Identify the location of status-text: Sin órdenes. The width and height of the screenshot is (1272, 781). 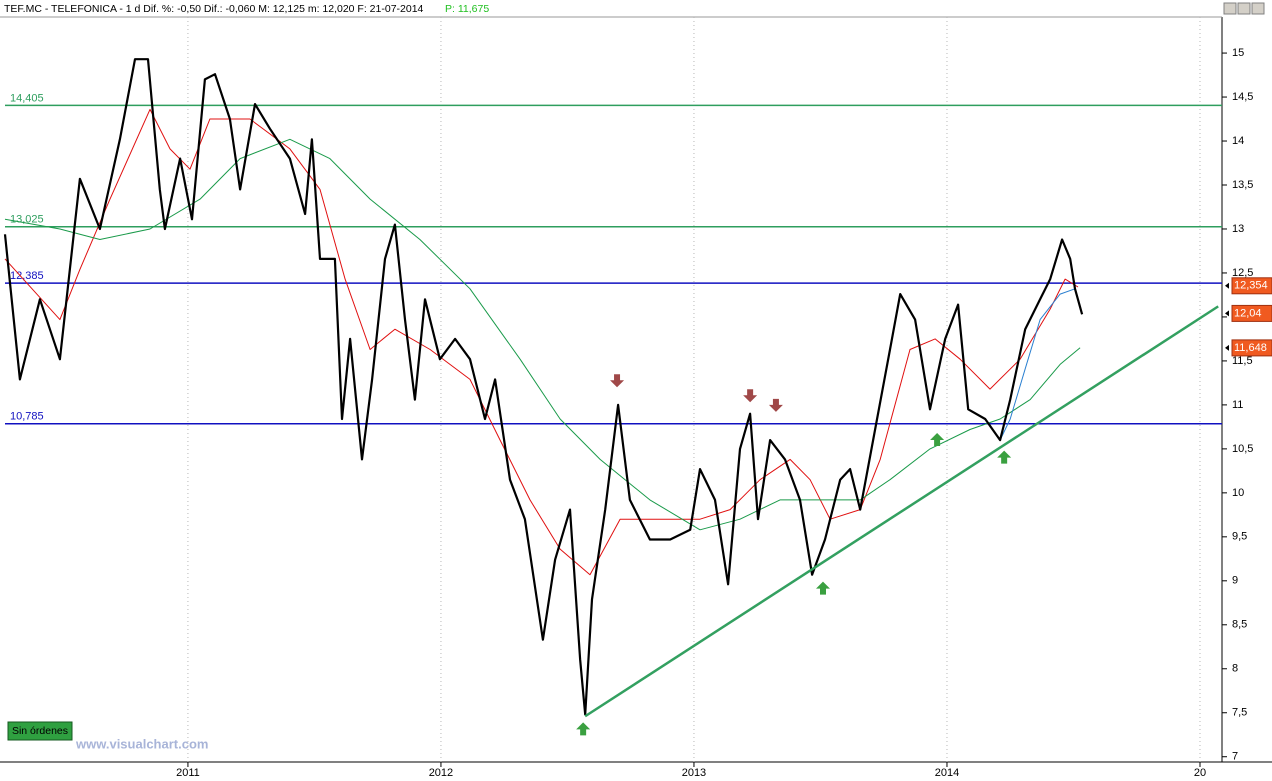
(40, 731).